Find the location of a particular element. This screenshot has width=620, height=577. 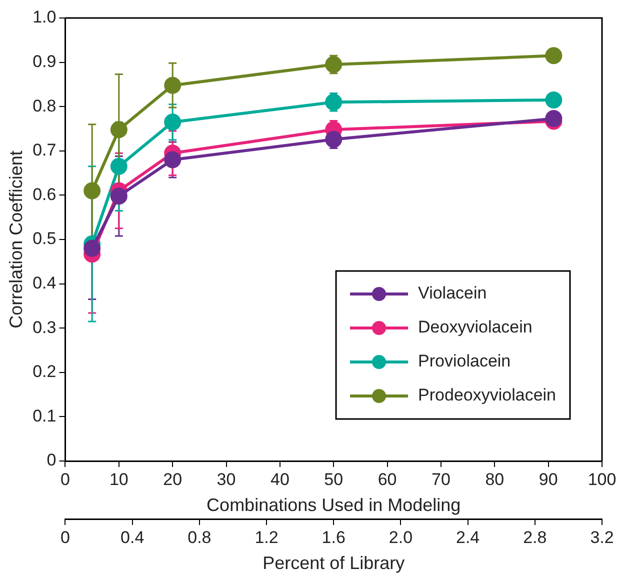

x2-tick-label: 0.8 is located at coordinates (200, 537).